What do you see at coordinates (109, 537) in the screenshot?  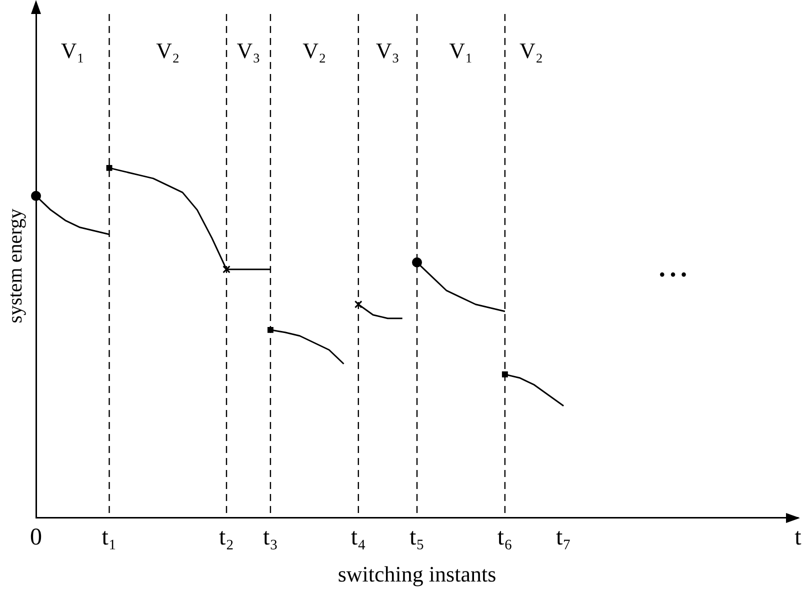 I see `x-tick-label: t₁` at bounding box center [109, 537].